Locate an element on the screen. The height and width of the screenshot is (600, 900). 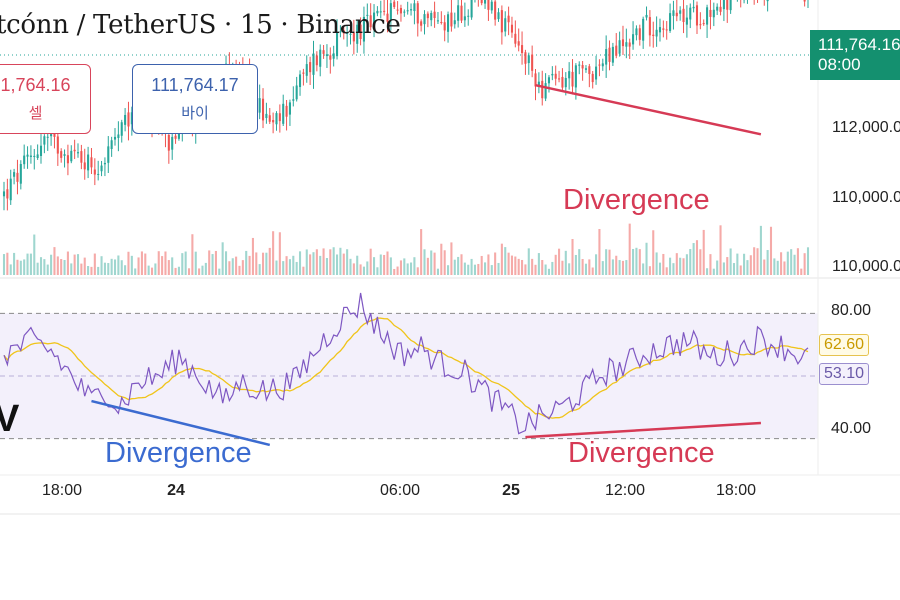
last-price-tag: 111,764.16 08:00 is located at coordinates (855, 55).